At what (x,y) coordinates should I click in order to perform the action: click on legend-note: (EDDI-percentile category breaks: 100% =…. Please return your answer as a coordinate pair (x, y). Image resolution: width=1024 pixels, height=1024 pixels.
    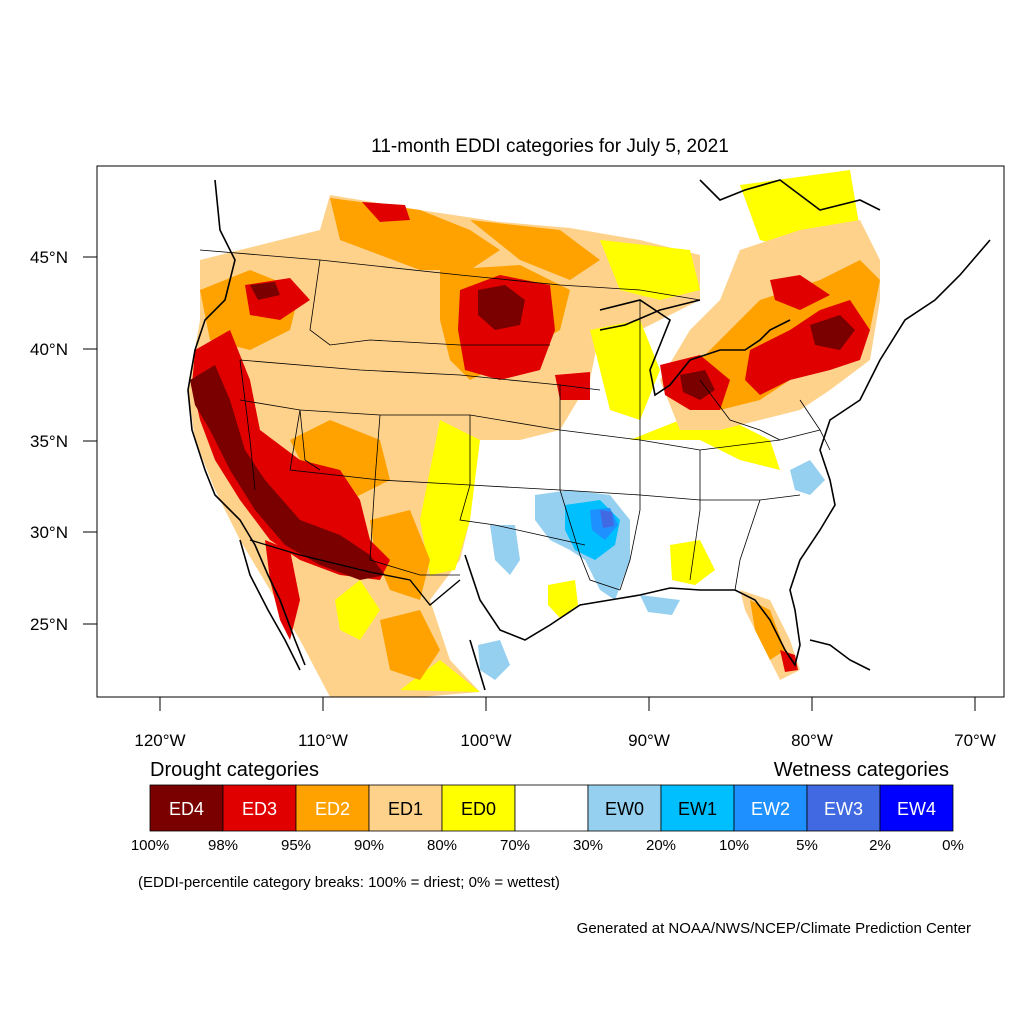
    Looking at the image, I should click on (349, 882).